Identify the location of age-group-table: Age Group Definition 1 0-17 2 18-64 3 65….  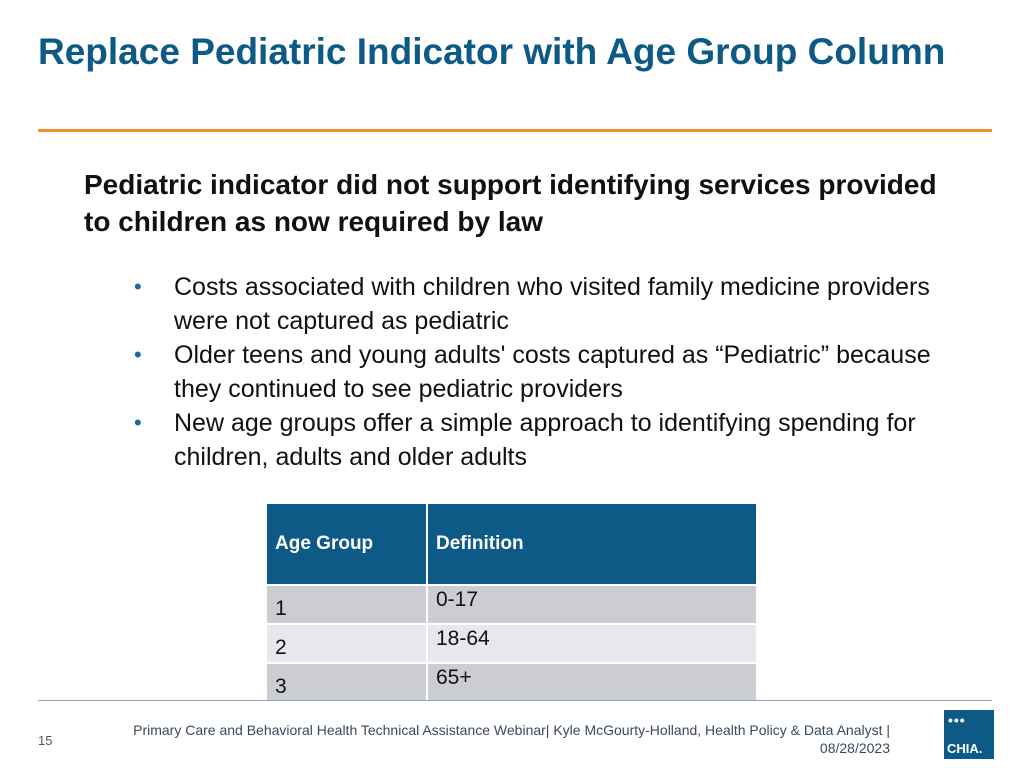
(511, 602).